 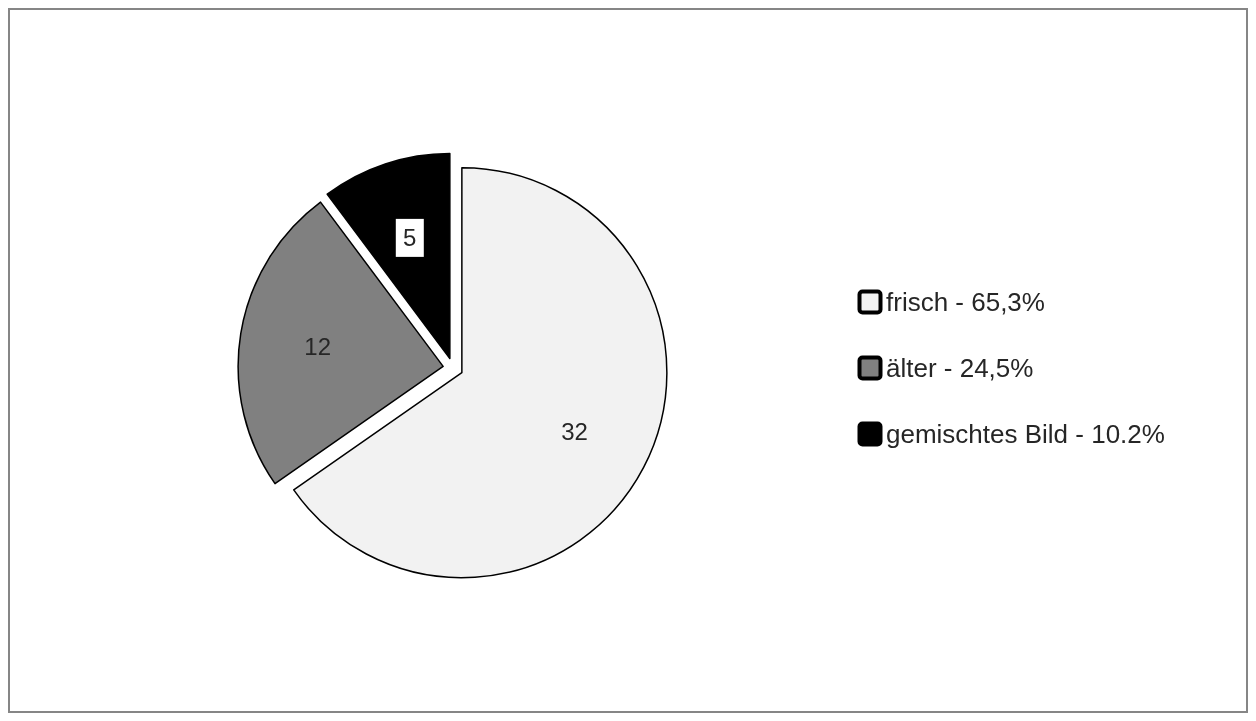 What do you see at coordinates (574, 431) in the screenshot?
I see `data-label: 32` at bounding box center [574, 431].